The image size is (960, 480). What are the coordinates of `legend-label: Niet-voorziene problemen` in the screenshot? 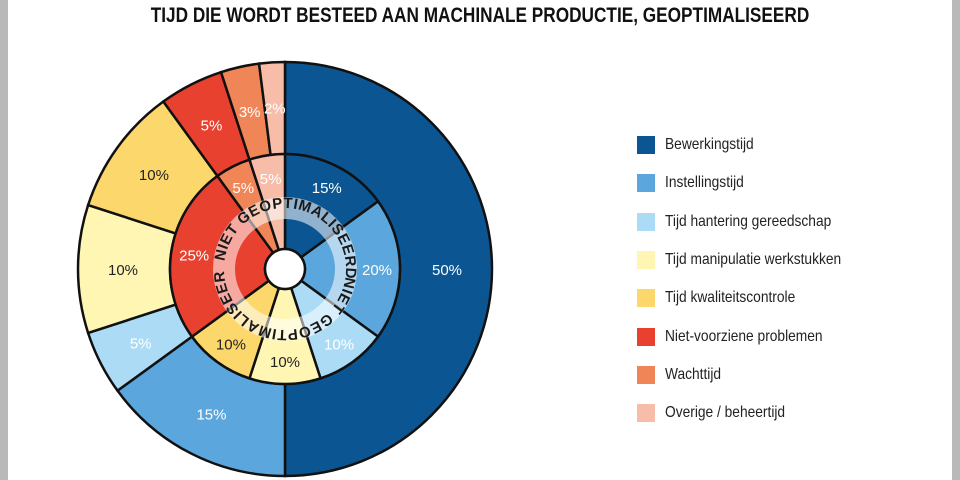 It's located at (744, 336).